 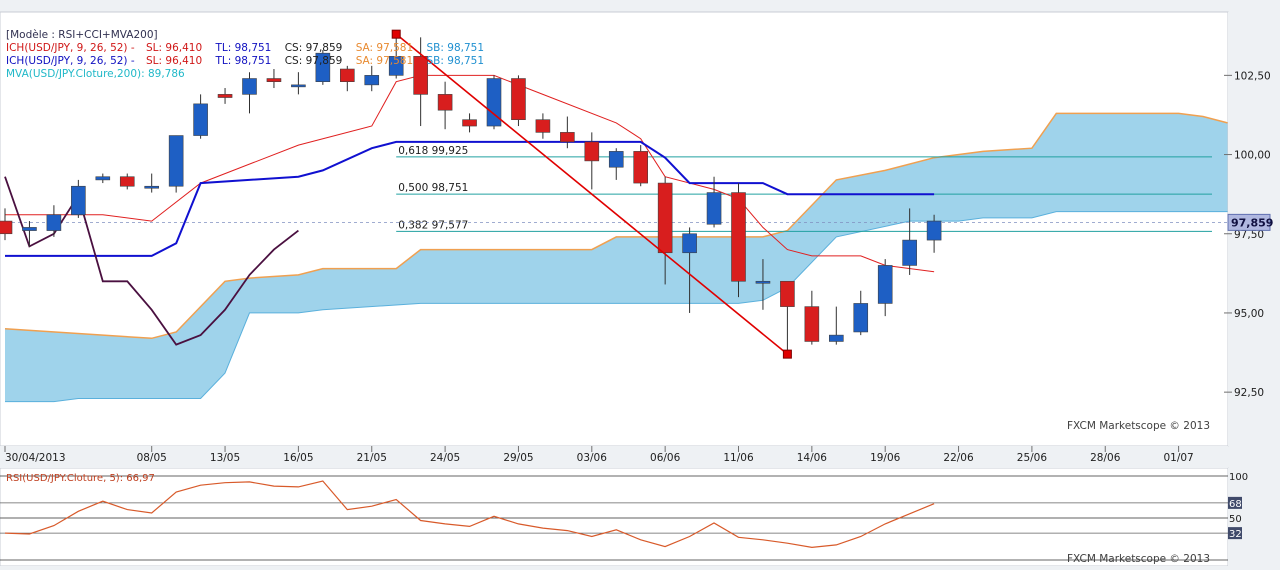 I want to click on date-tick-label: 14/06, so click(x=812, y=458).